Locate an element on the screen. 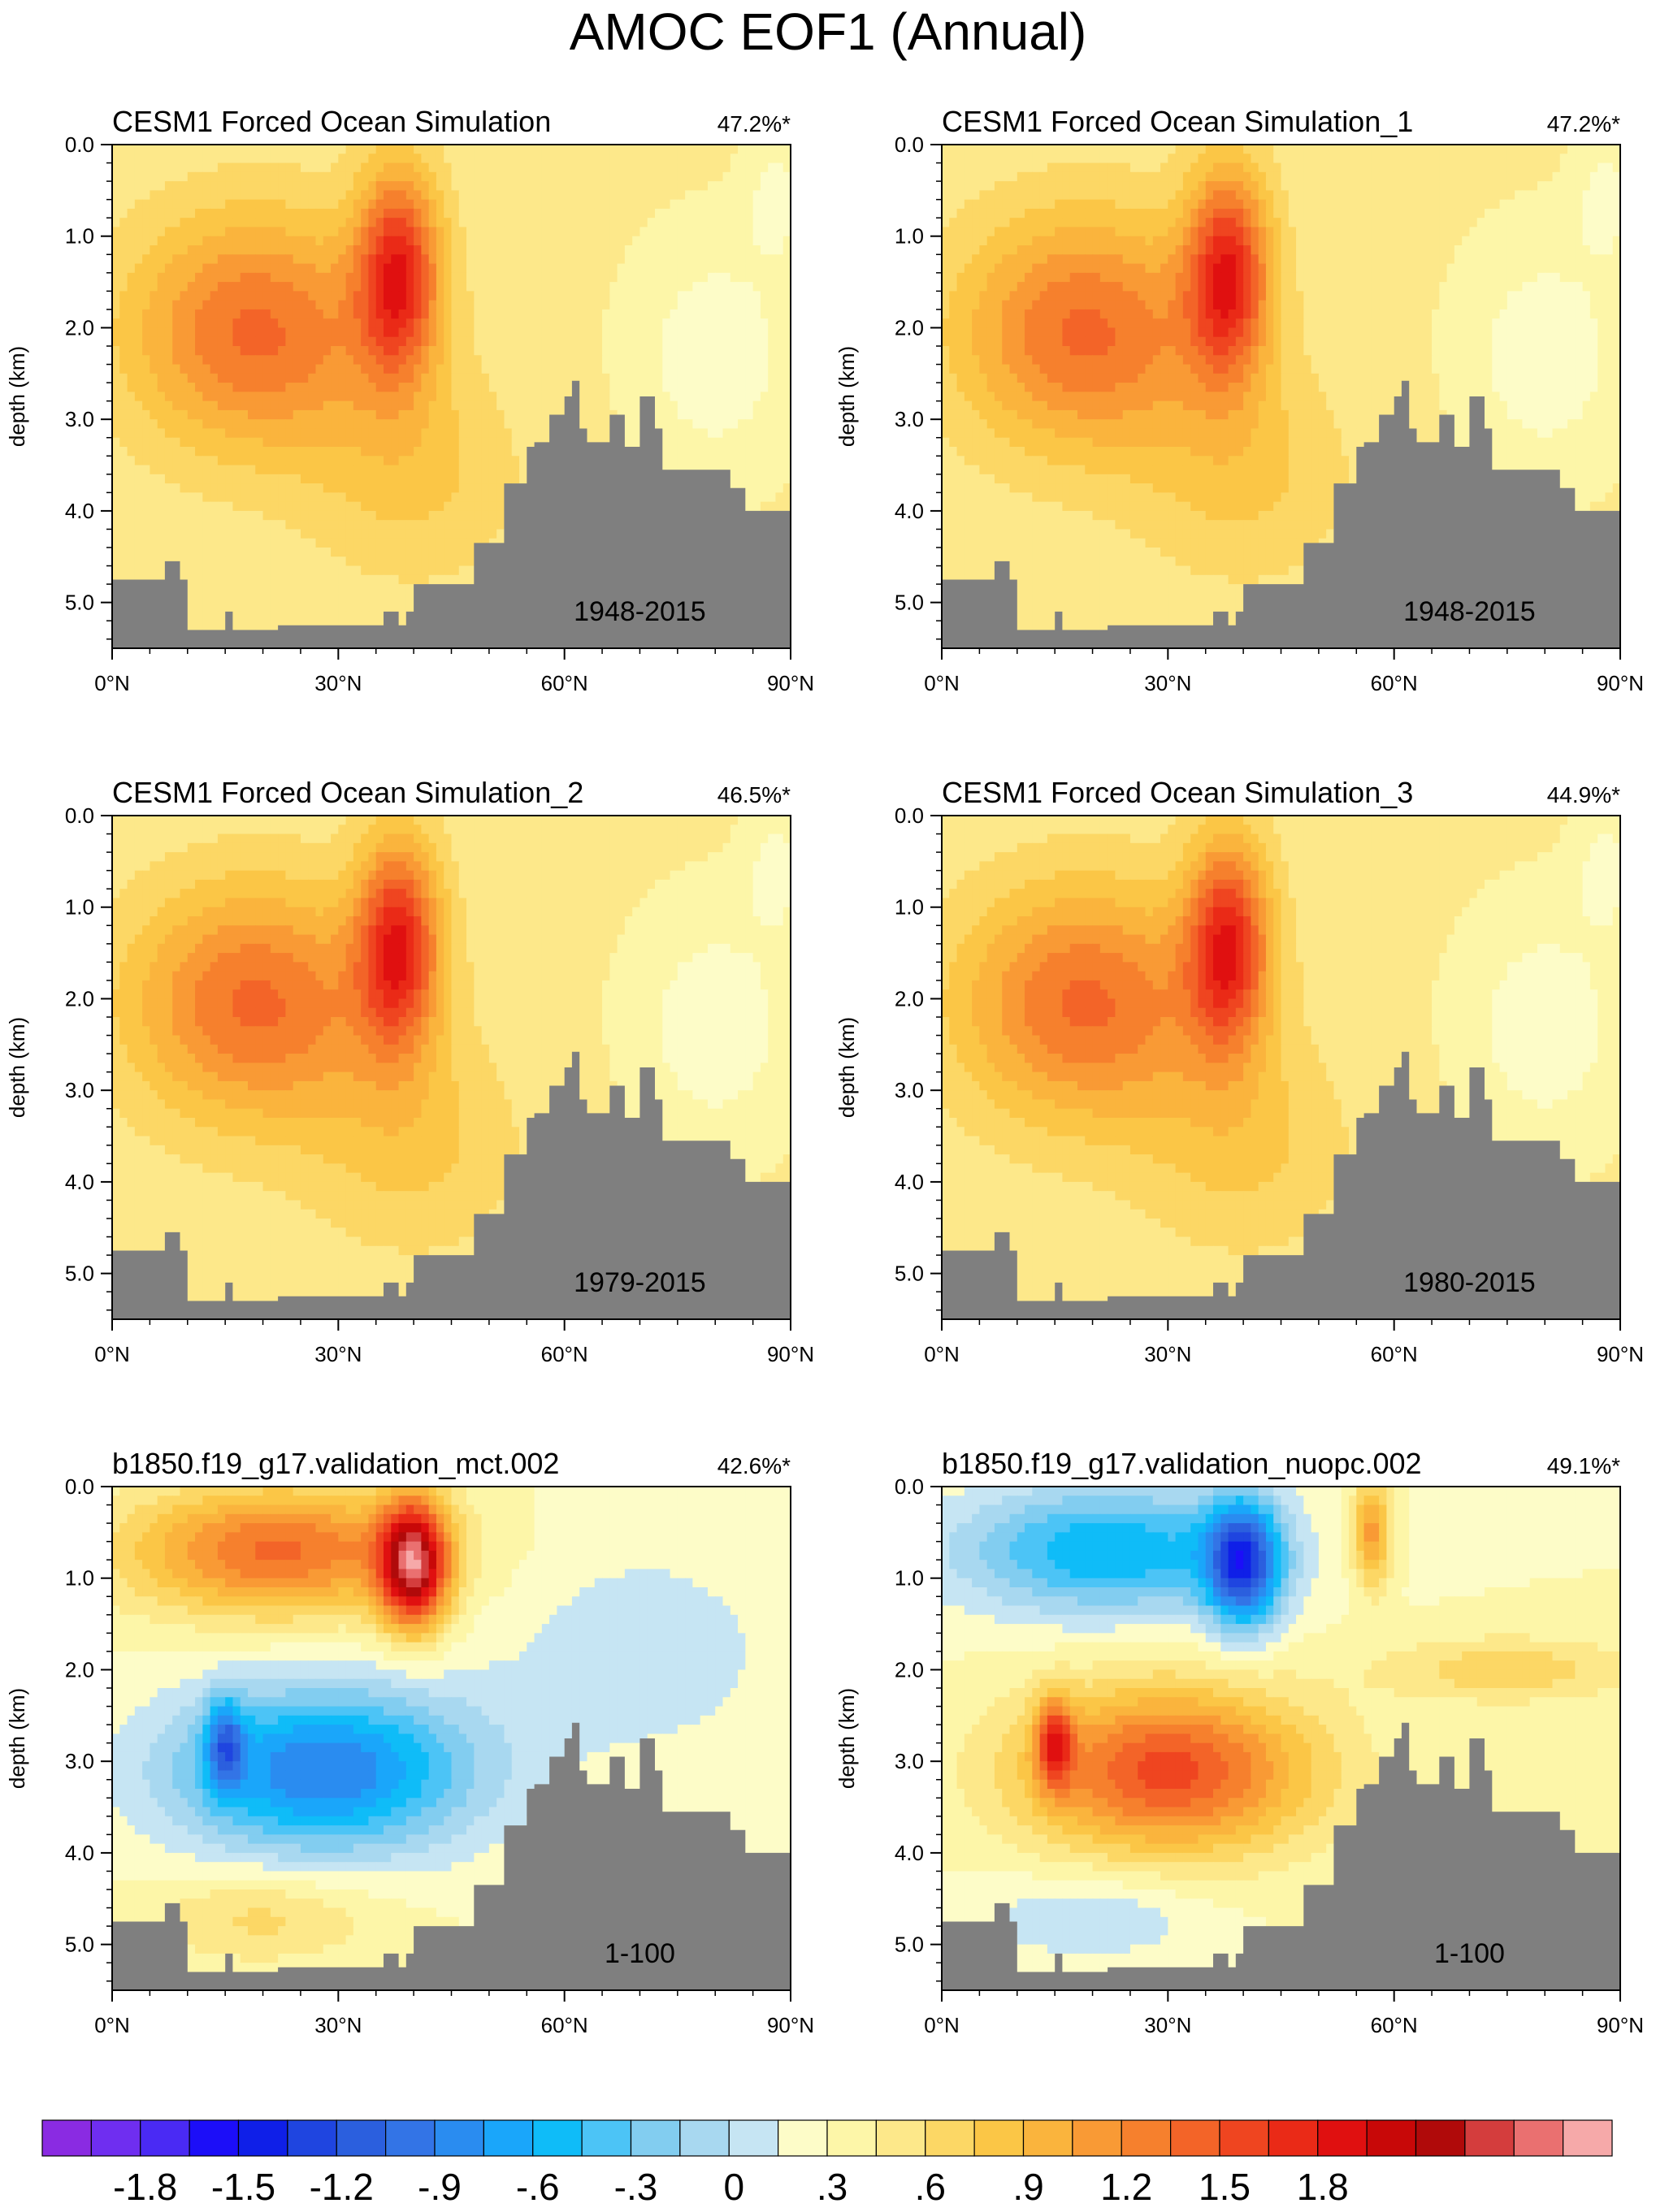 This screenshot has height=2212, width=1656. colorbar-label: -1.2 is located at coordinates (342, 2187).